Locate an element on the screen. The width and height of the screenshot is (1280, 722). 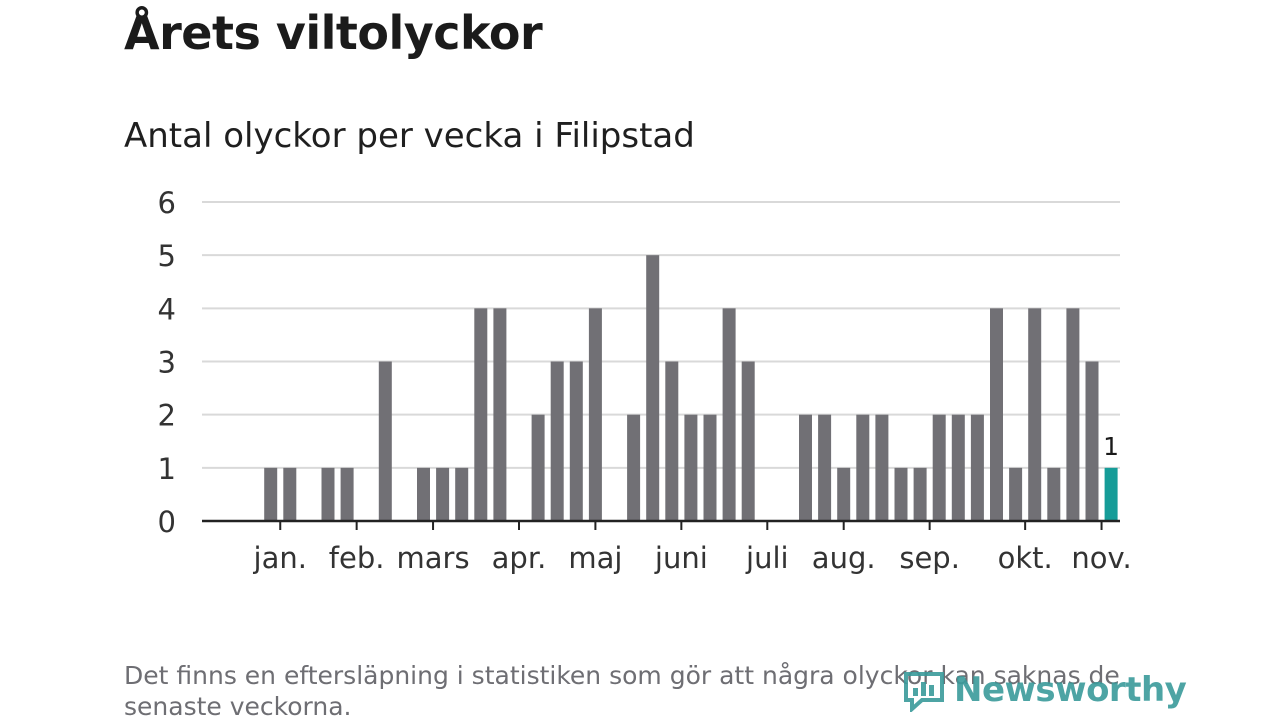
newsworthy-logo: Newsworthy is located at coordinates (1044, 690).